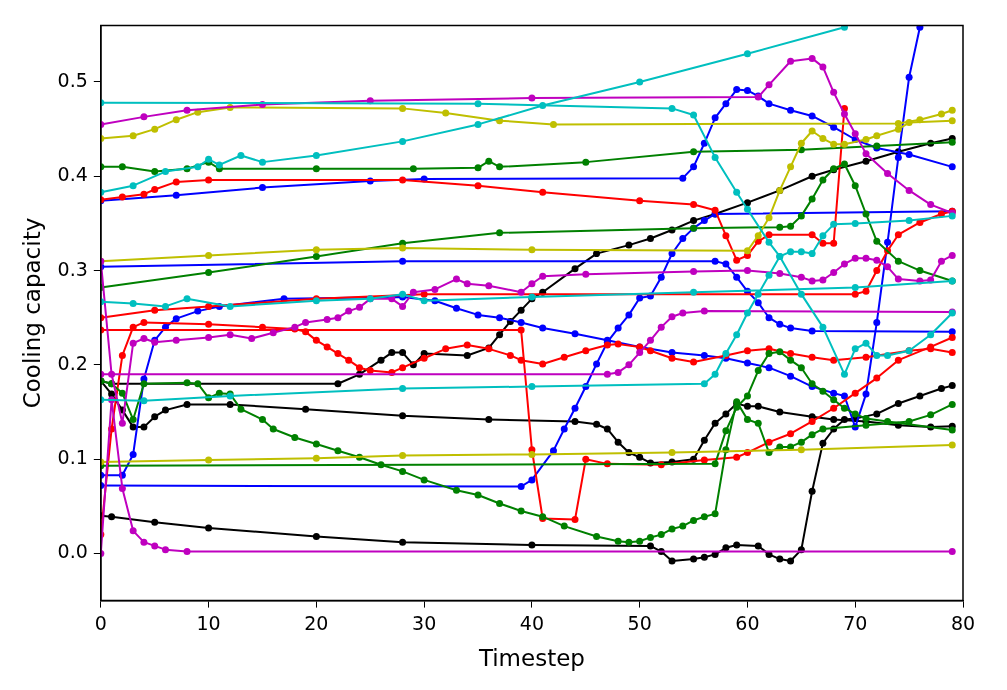 This screenshot has height=690, width=1007. What do you see at coordinates (316, 622) in the screenshot?
I see `x-tick-label: 20` at bounding box center [316, 622].